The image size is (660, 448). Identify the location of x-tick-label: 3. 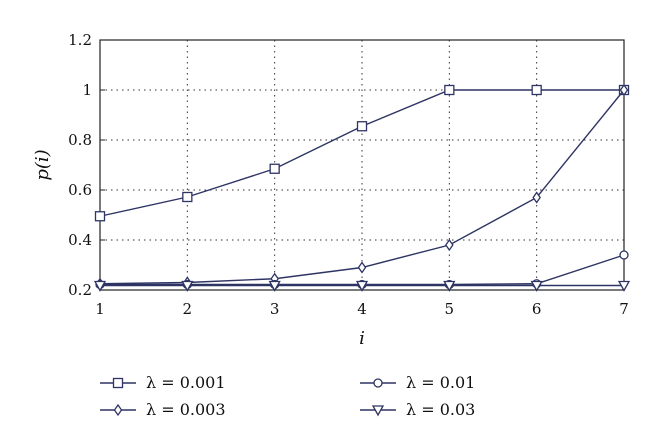
(275, 309).